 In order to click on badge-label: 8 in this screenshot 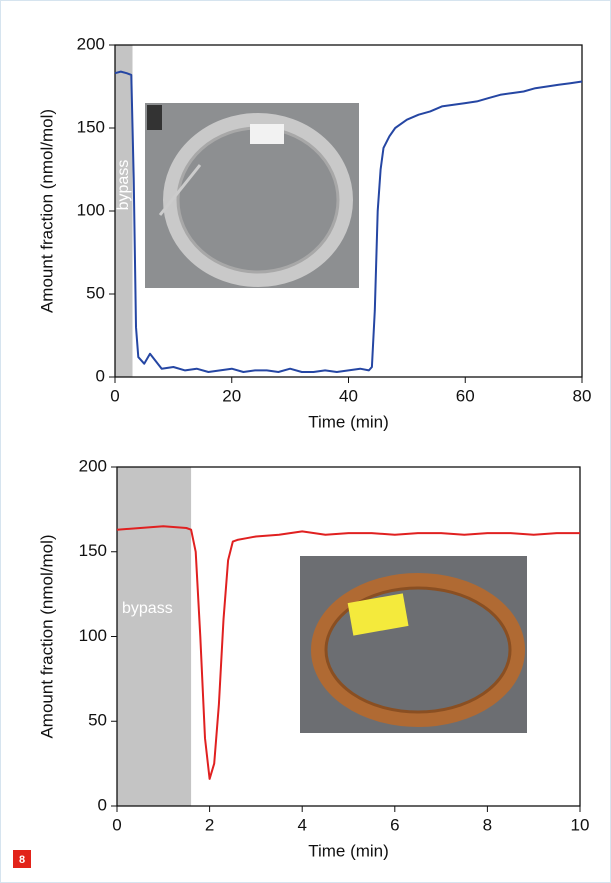, I will do `click(22, 860)`.